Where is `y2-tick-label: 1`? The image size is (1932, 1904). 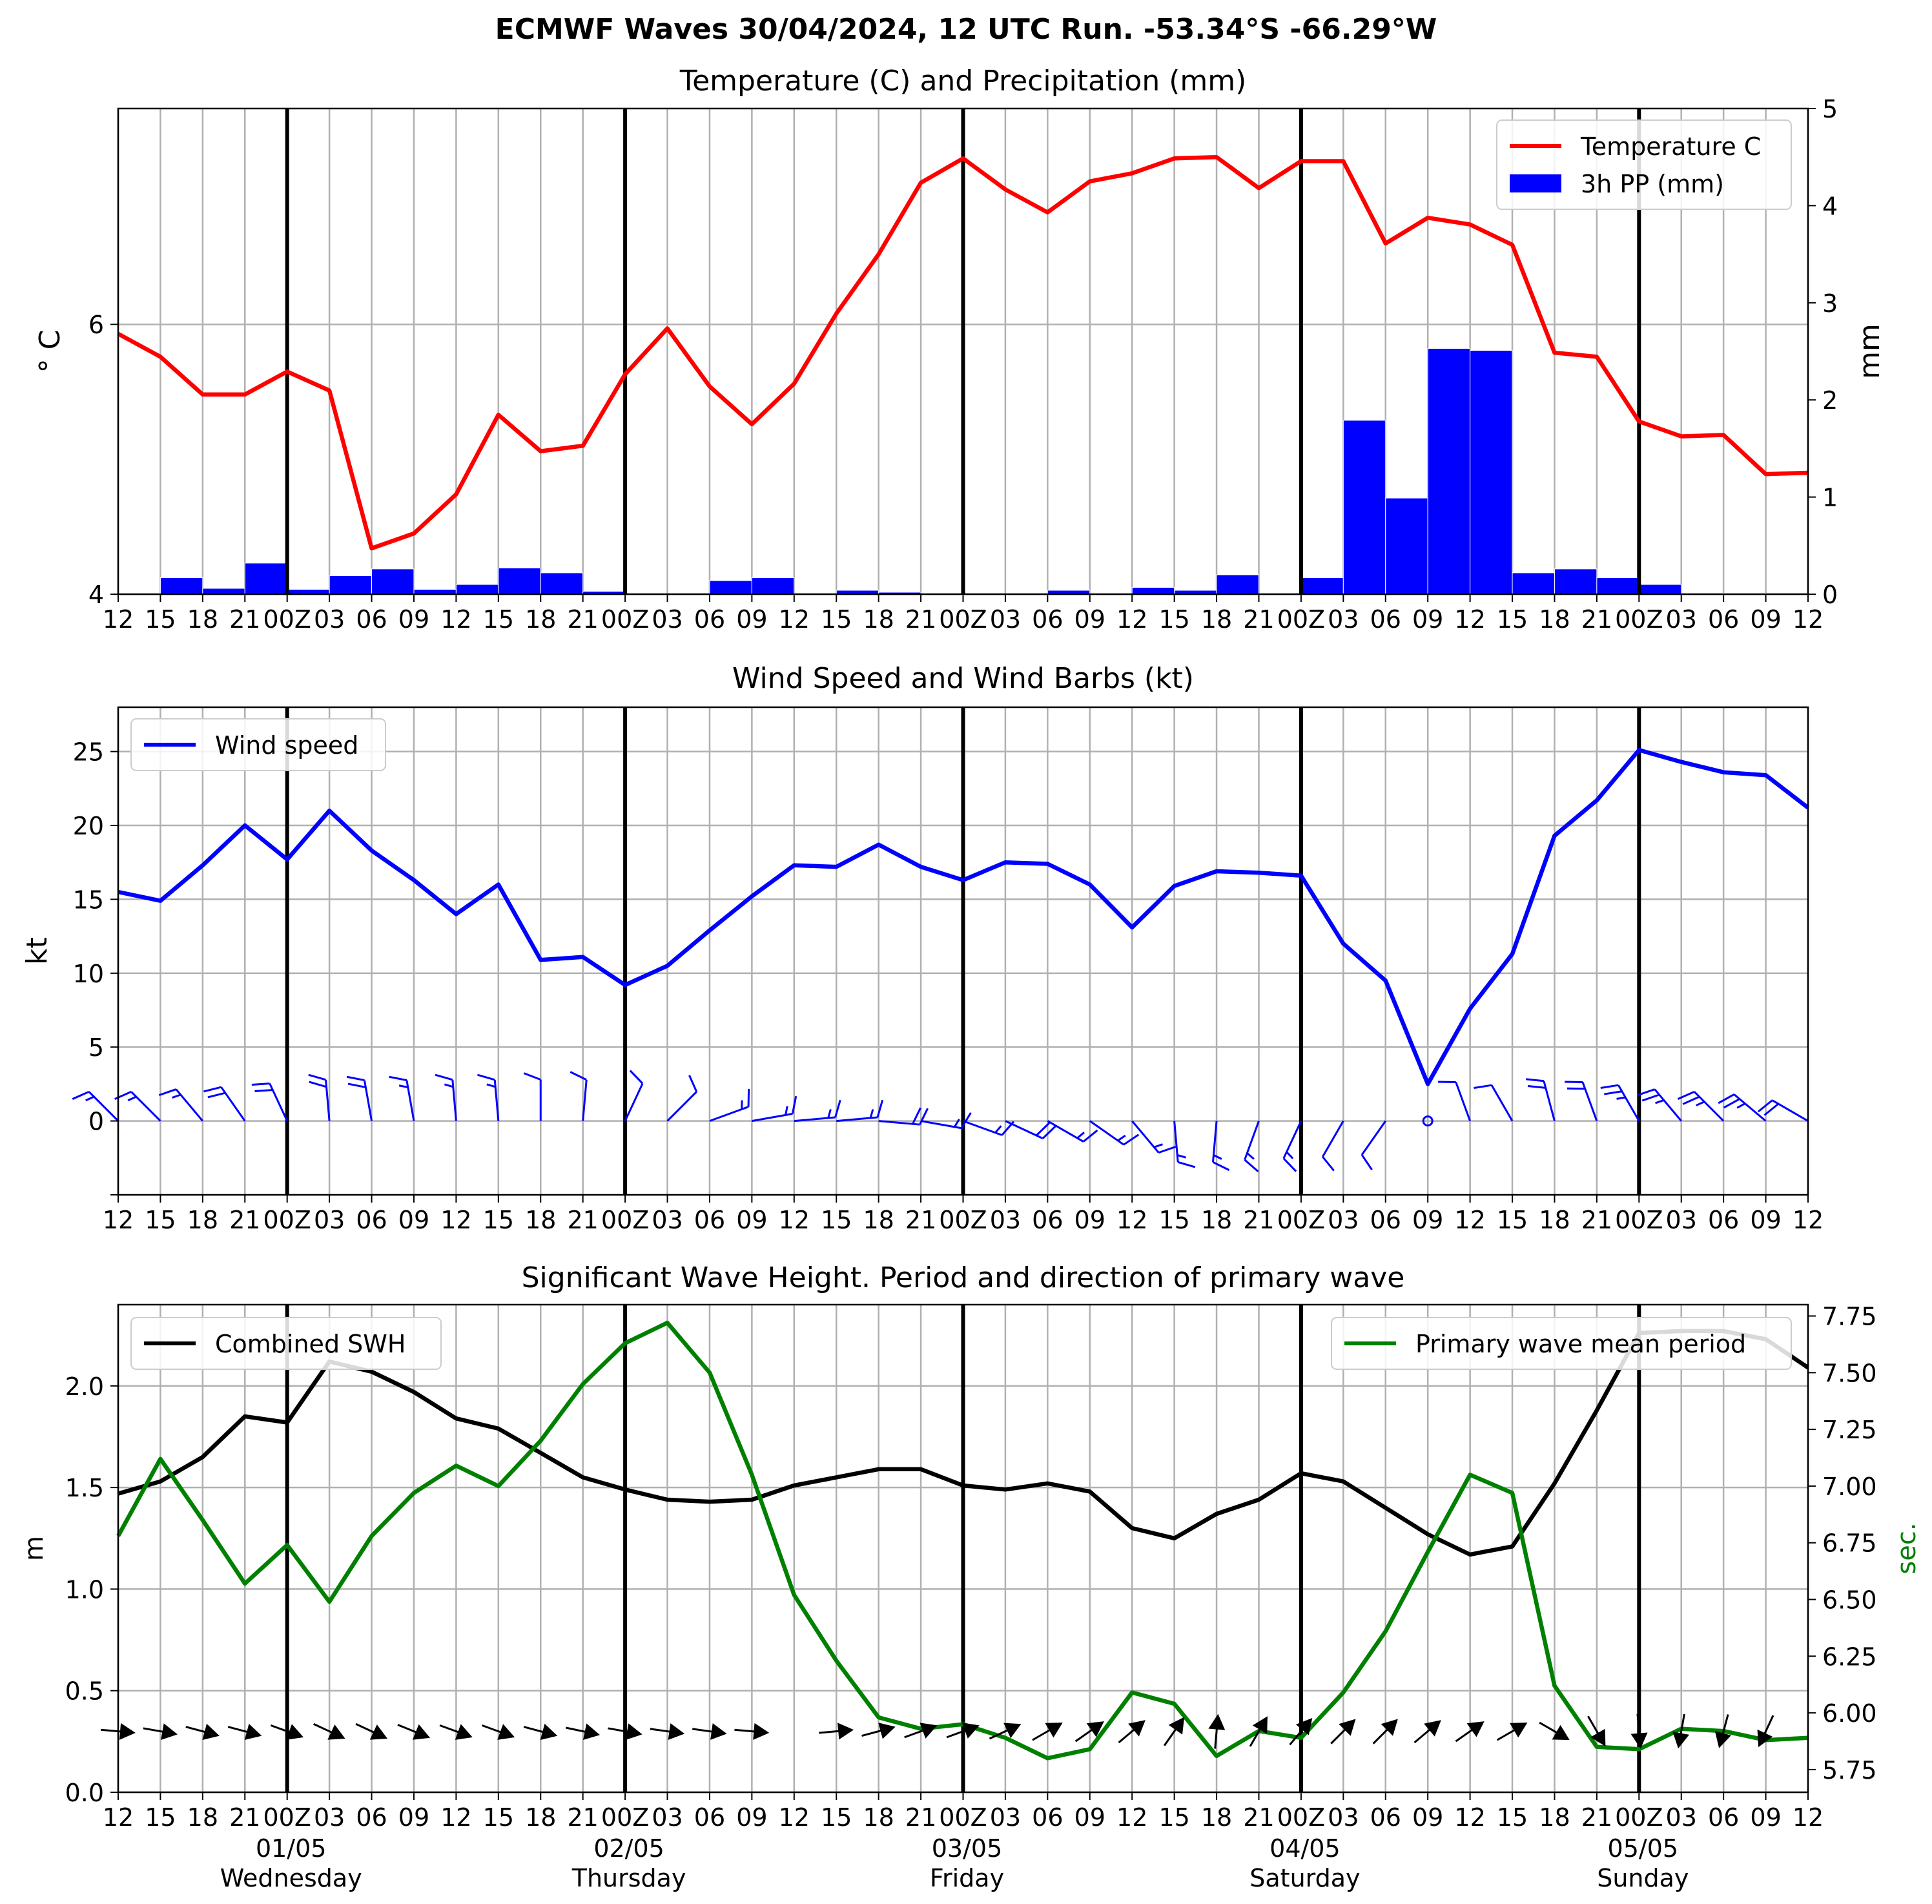
y2-tick-label: 1 is located at coordinates (1830, 498).